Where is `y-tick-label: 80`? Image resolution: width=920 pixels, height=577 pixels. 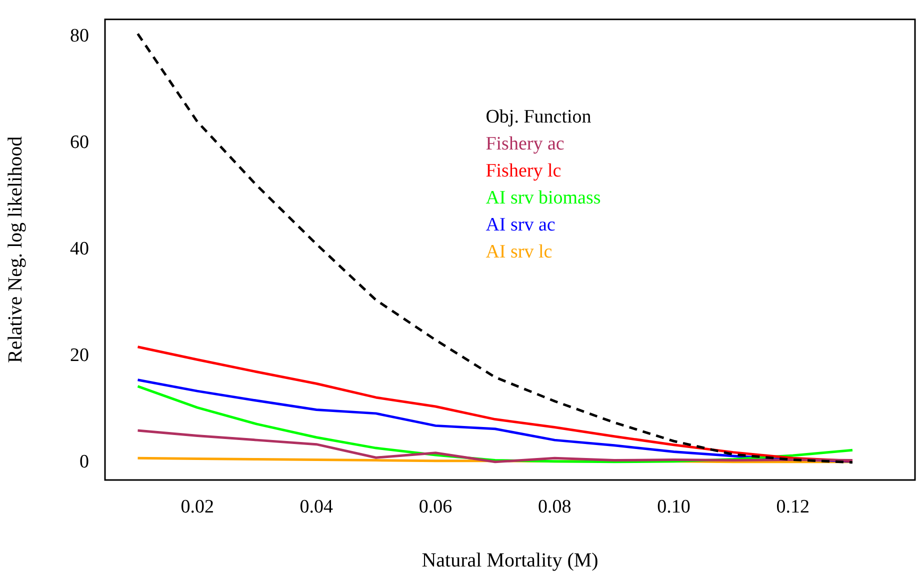
y-tick-label: 80 is located at coordinates (79, 35).